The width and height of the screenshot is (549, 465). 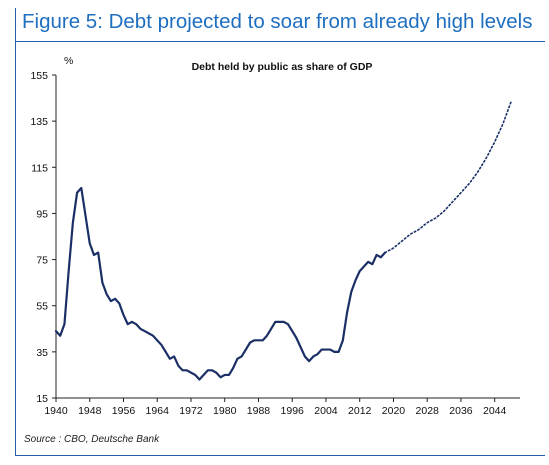 What do you see at coordinates (461, 411) in the screenshot?
I see `x-tick-label: 2036` at bounding box center [461, 411].